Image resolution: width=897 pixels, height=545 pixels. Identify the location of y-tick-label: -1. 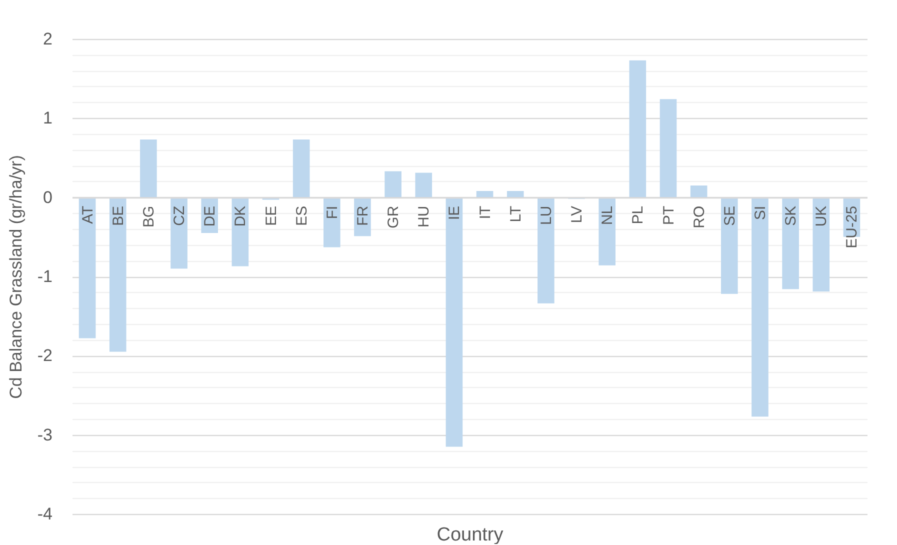
(44, 276).